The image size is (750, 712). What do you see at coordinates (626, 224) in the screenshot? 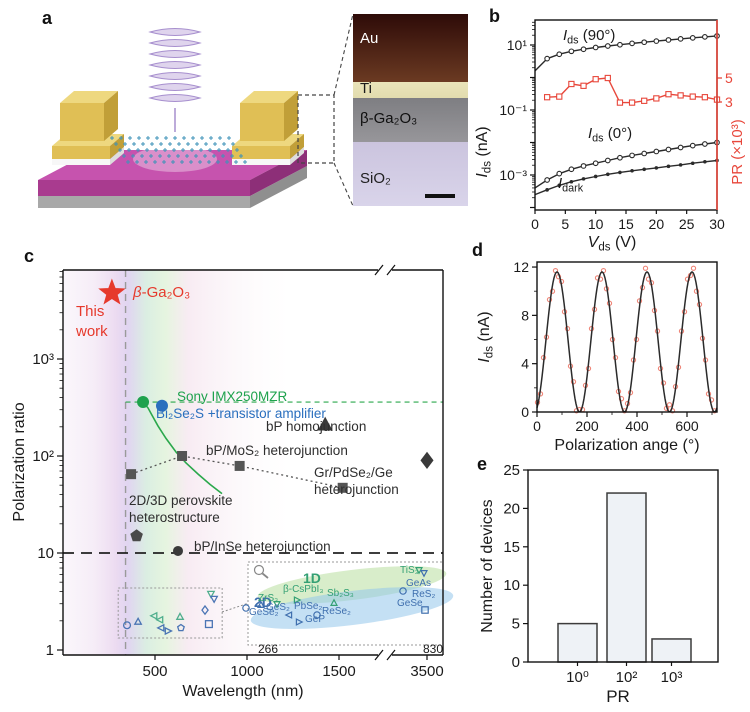
I see `x-tick-label: 15` at bounding box center [626, 224].